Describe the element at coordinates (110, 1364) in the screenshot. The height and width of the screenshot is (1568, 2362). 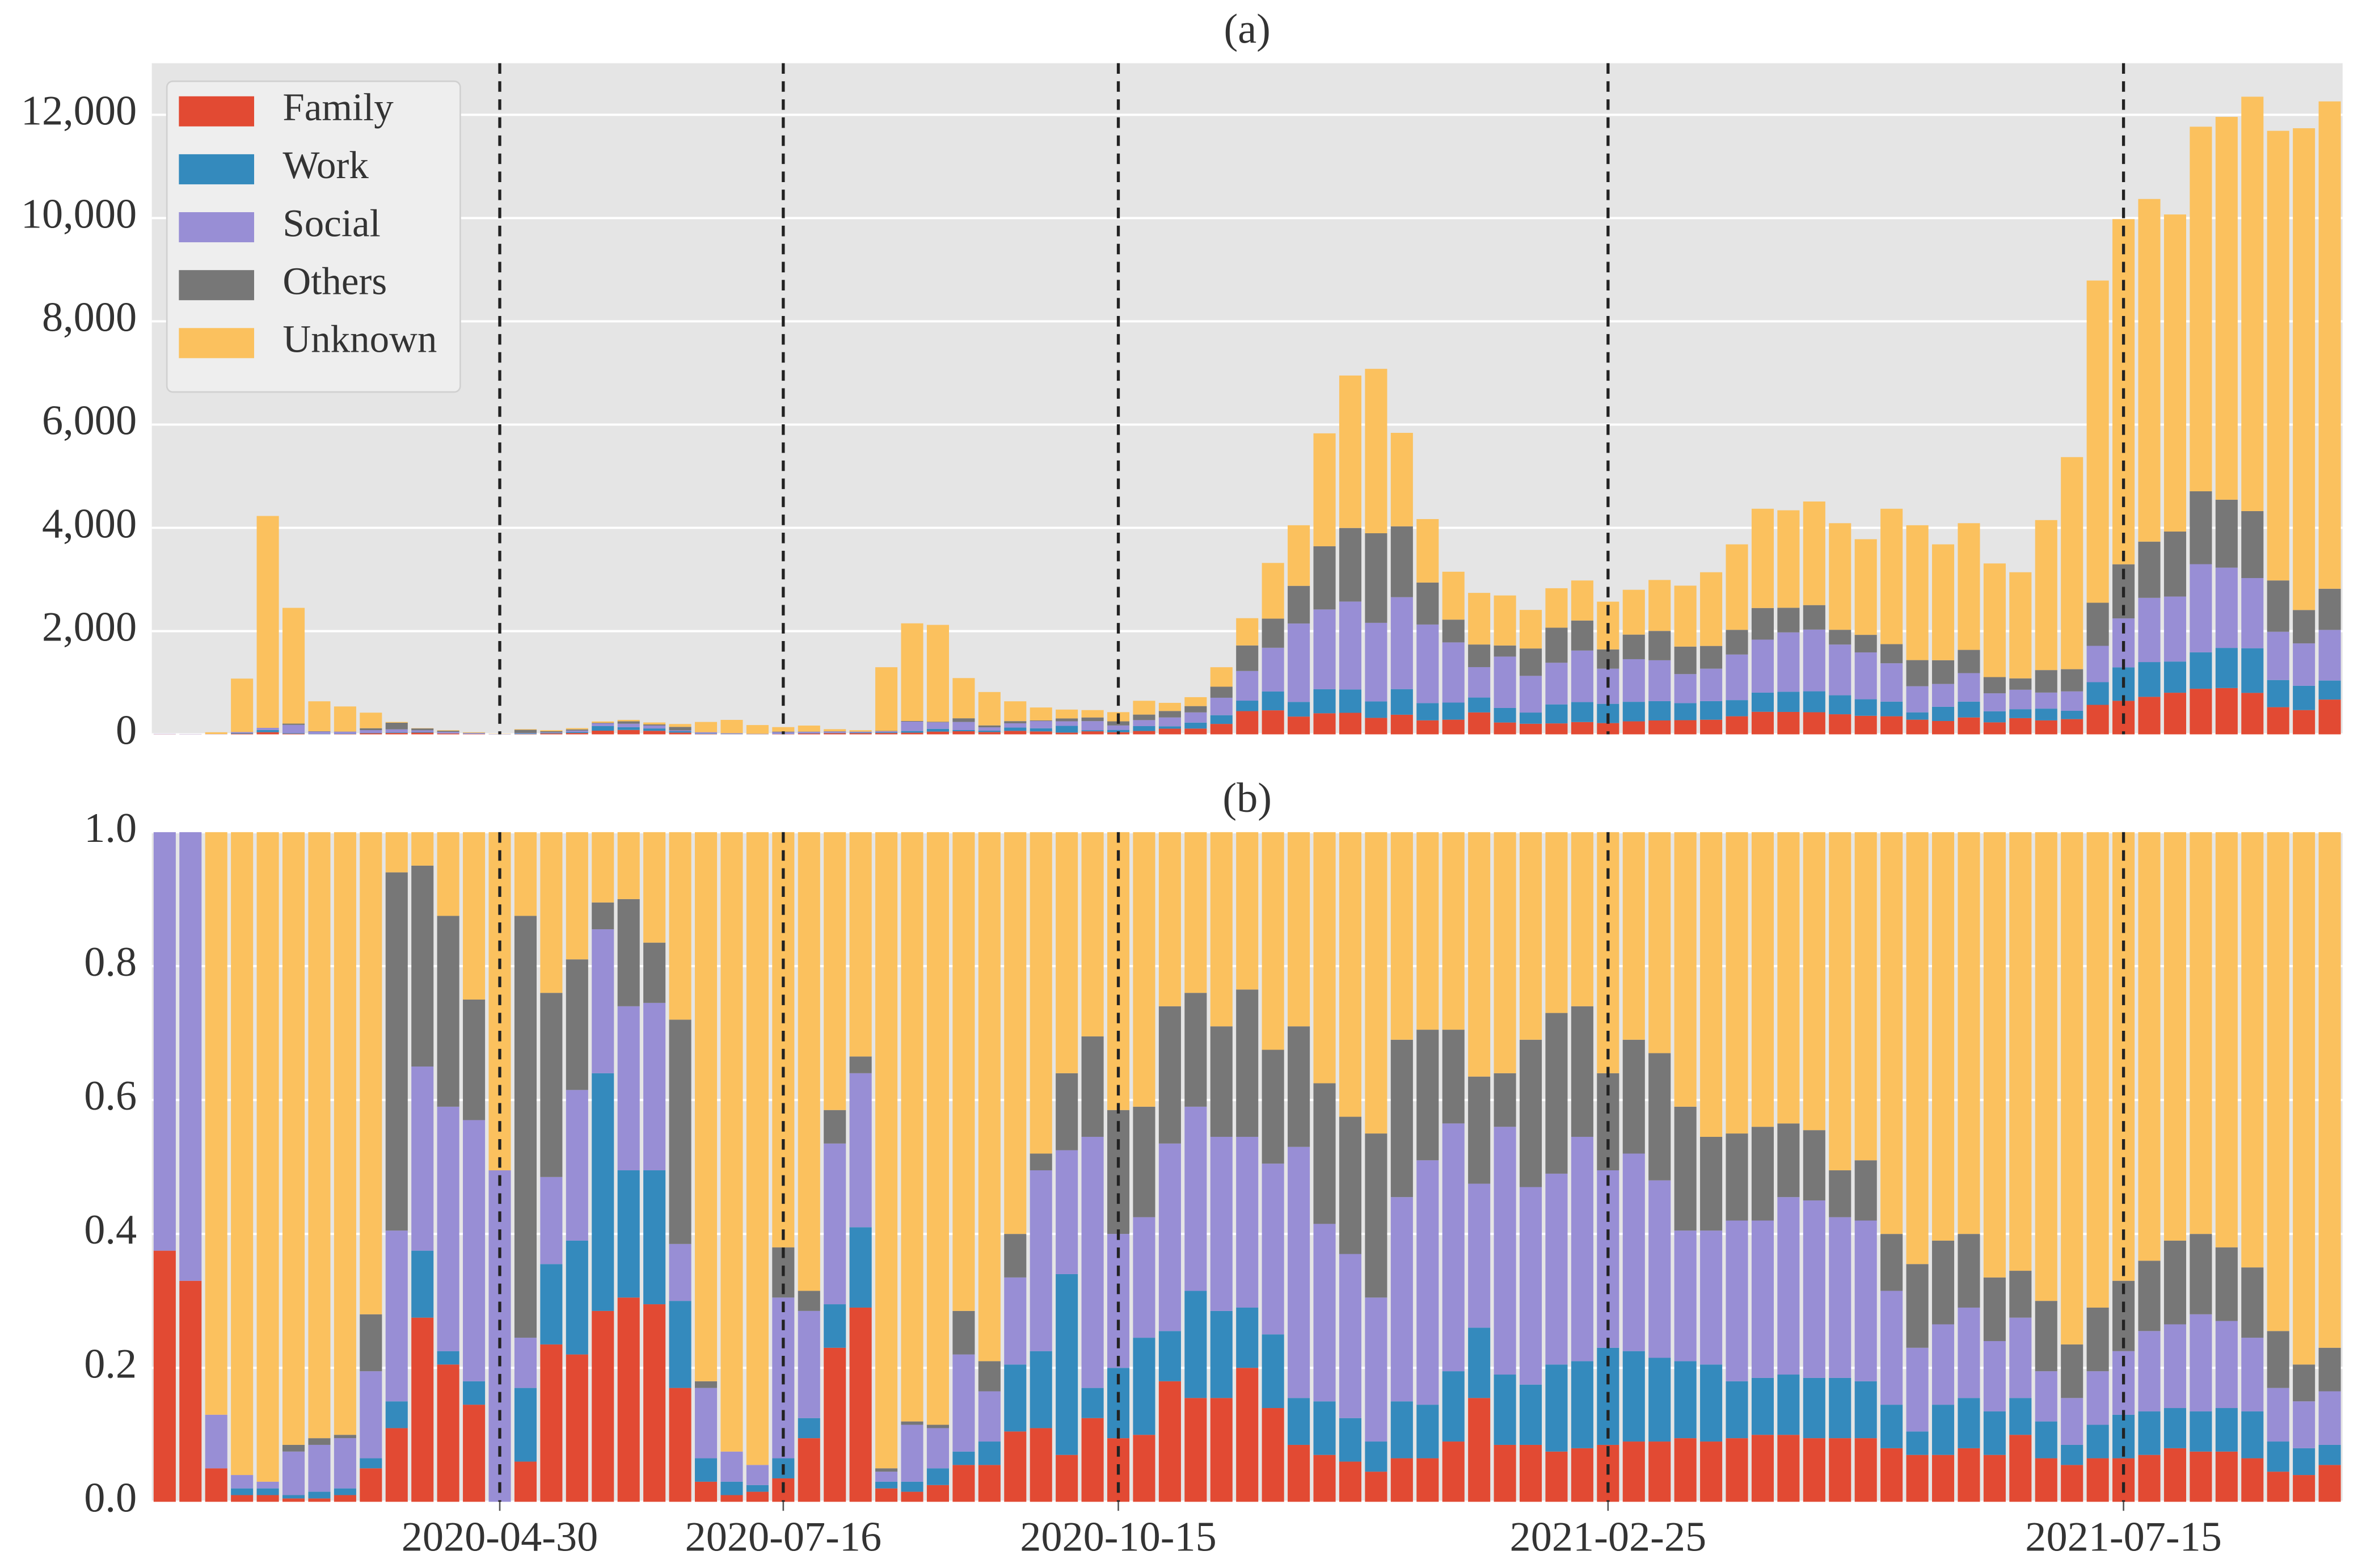
I see `y-tick-label: 0.2` at that location.